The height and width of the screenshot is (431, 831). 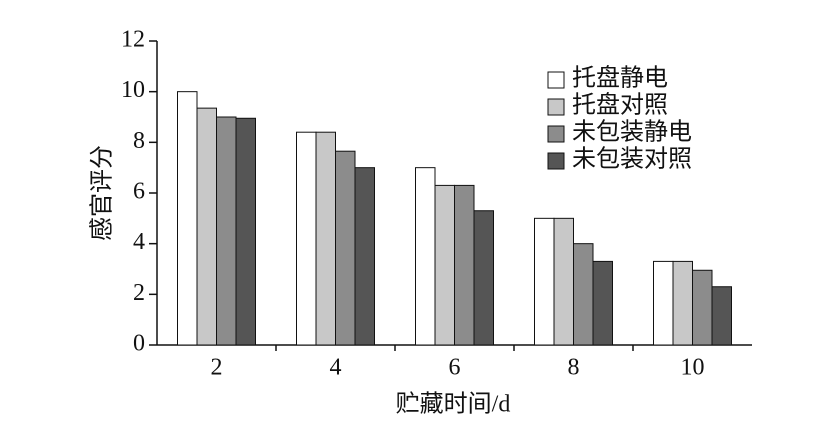 What do you see at coordinates (139, 192) in the screenshot?
I see `y-tick-label: 6` at bounding box center [139, 192].